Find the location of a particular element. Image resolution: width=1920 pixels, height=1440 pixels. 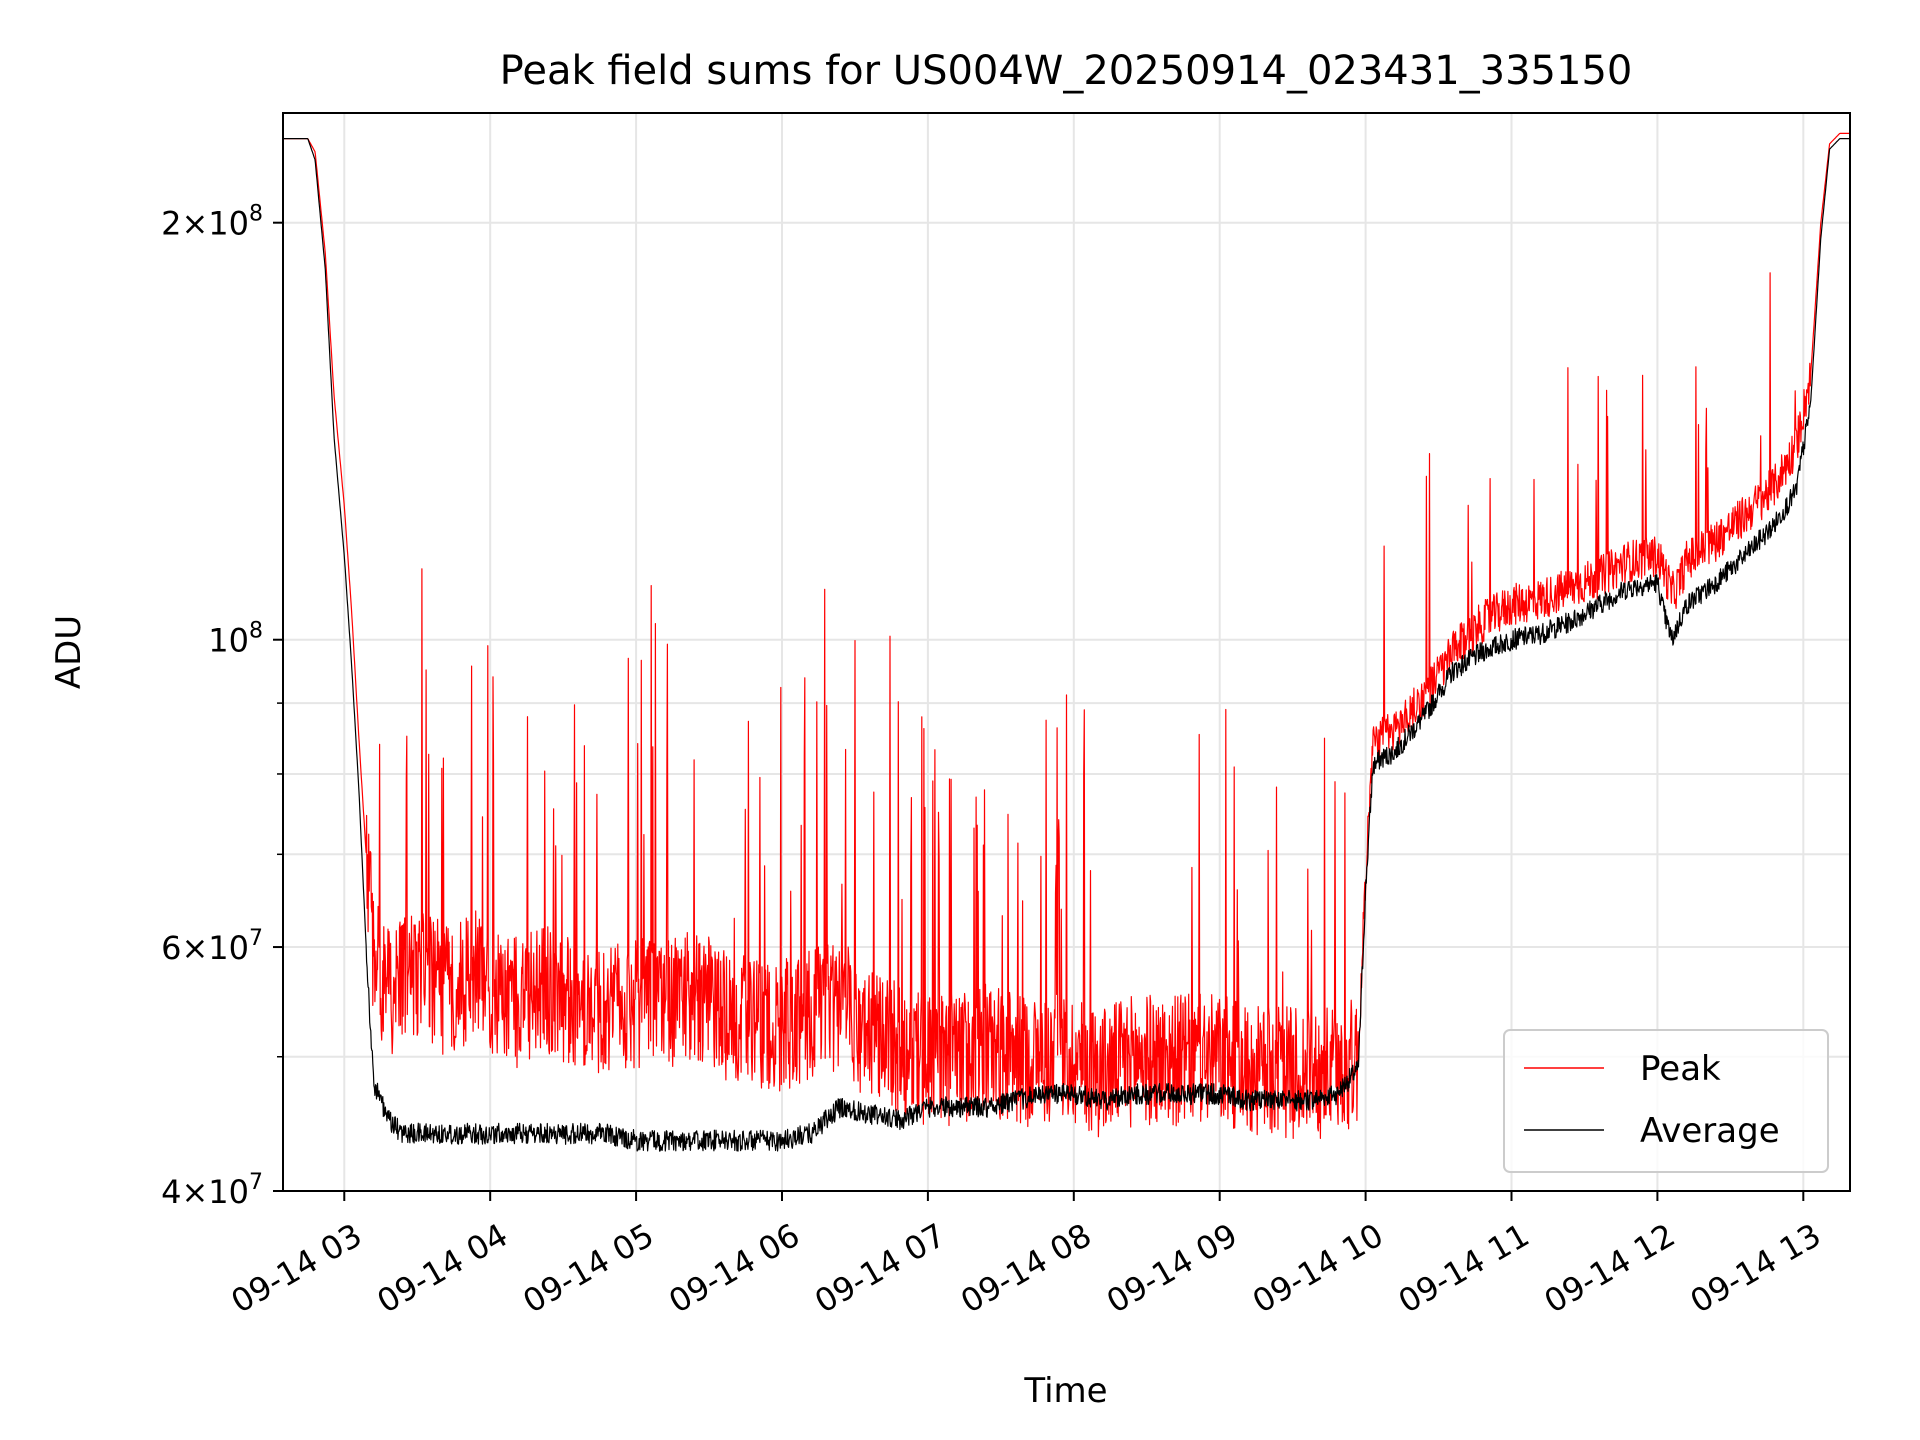

legend-label: Peak is located at coordinates (1680, 1069).